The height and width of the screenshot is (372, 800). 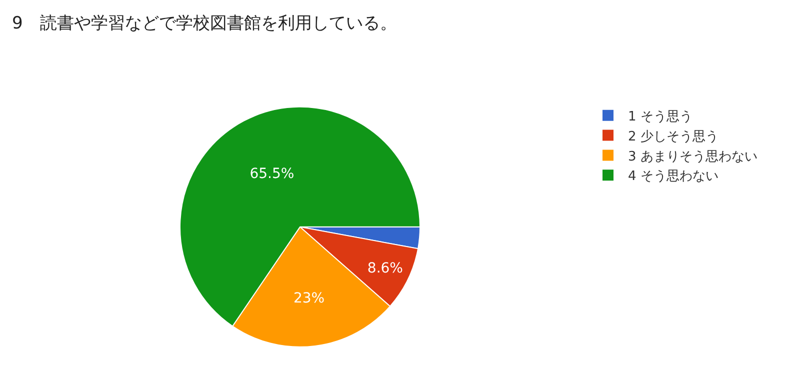 What do you see at coordinates (660, 116) in the screenshot?
I see `legend-label: 1 そう思う` at bounding box center [660, 116].